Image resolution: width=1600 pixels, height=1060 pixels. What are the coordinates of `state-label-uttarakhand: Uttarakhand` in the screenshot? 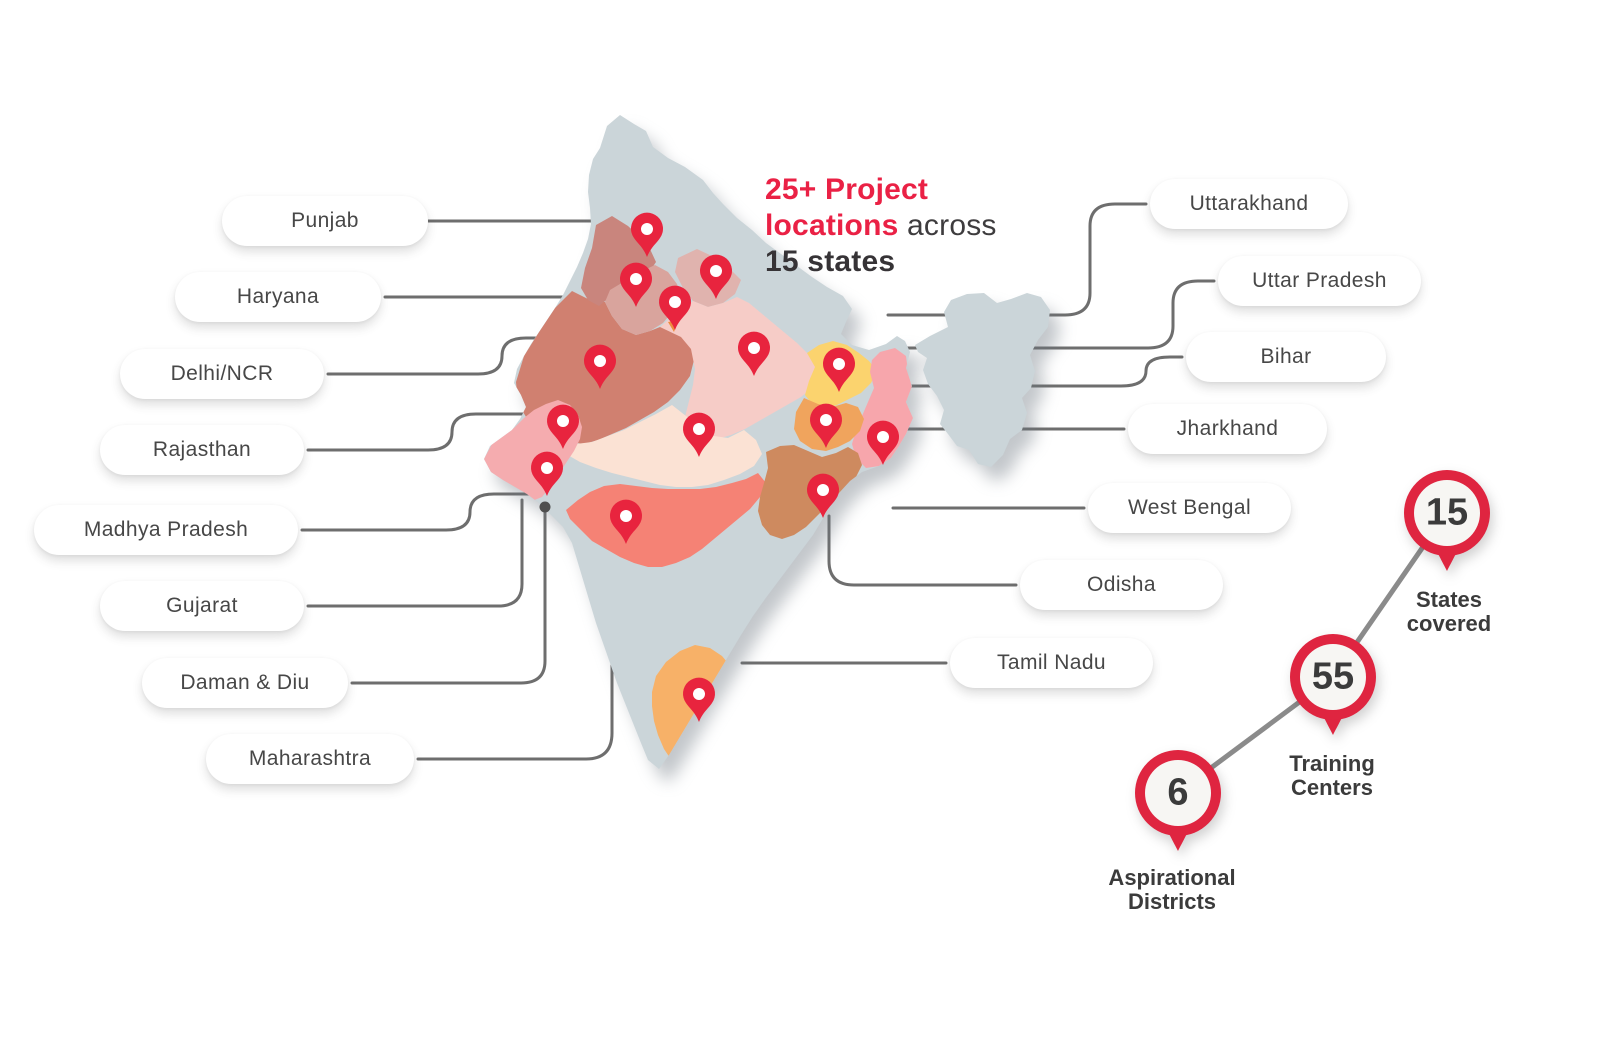 It's located at (1249, 204).